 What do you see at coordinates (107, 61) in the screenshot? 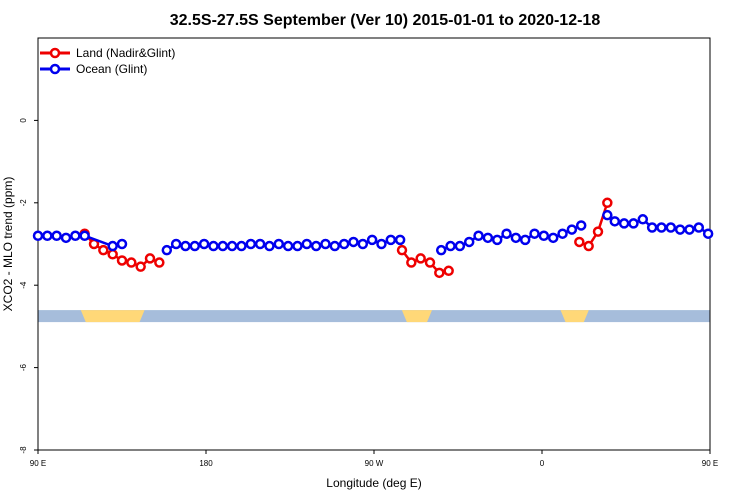
I see `legend: Land (Nadir&Glint) Ocean (Glint)` at bounding box center [107, 61].